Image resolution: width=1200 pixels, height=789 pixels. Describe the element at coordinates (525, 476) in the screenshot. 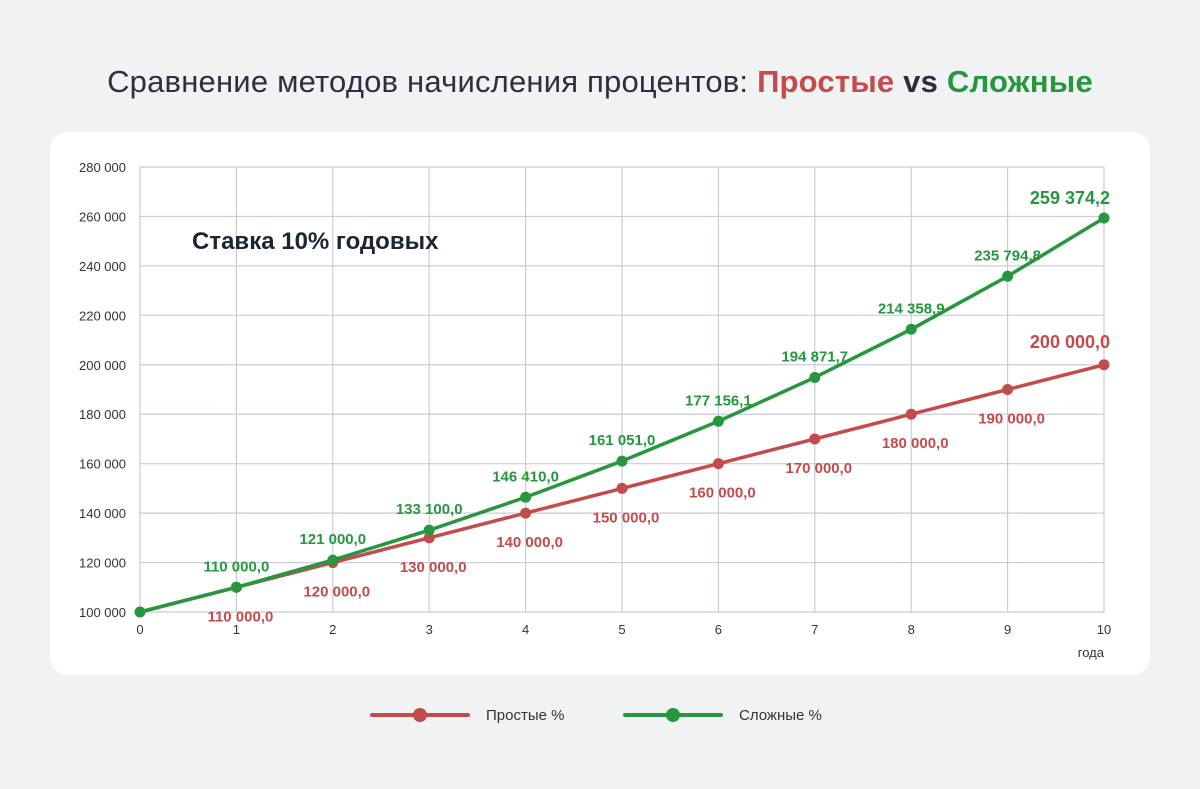

I see `data-label-compound: 146 410,0` at that location.